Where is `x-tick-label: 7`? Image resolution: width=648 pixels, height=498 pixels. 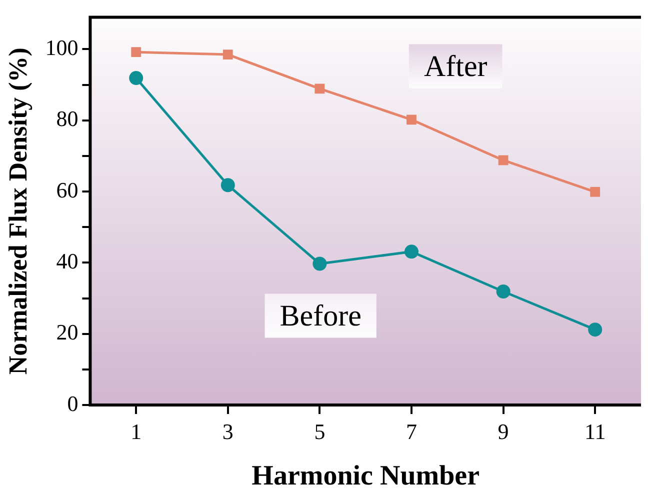
x-tick-label: 7 is located at coordinates (411, 431).